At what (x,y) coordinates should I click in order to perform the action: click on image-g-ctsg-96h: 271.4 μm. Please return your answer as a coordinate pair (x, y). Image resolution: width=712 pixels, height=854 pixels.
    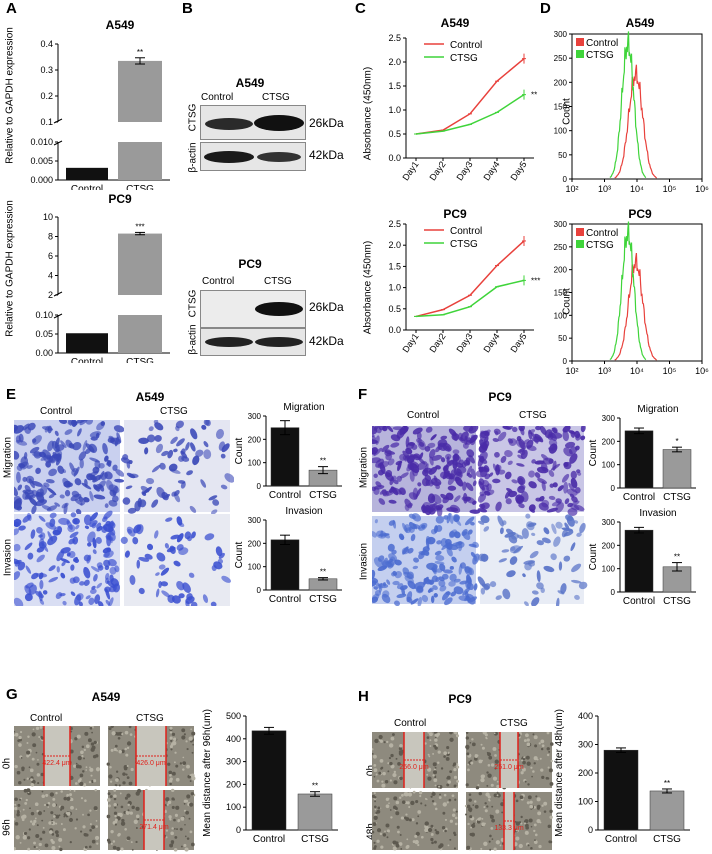
    Looking at the image, I should click on (151, 820).